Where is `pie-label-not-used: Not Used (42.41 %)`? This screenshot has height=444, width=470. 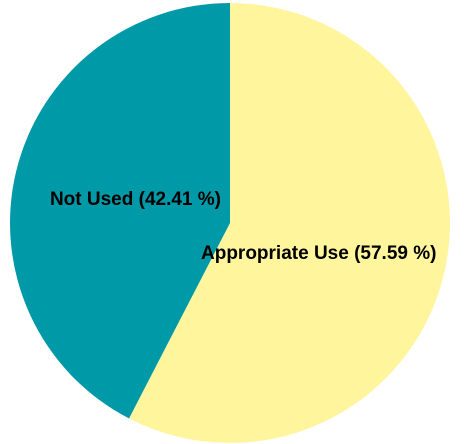 pie-label-not-used: Not Used (42.41 %) is located at coordinates (135, 199).